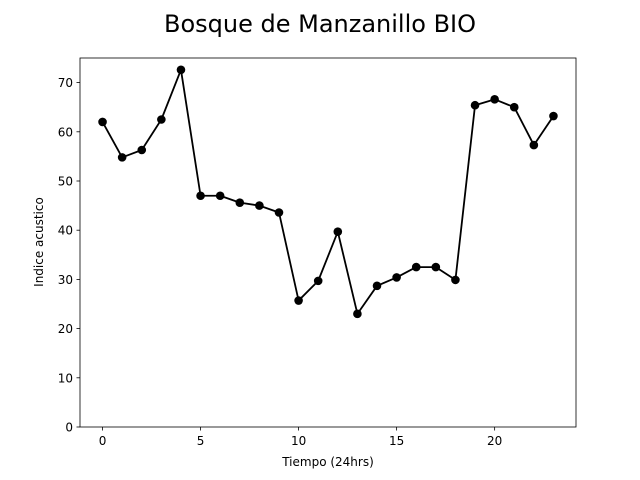  I want to click on x-tick-label: 0, so click(103, 441).